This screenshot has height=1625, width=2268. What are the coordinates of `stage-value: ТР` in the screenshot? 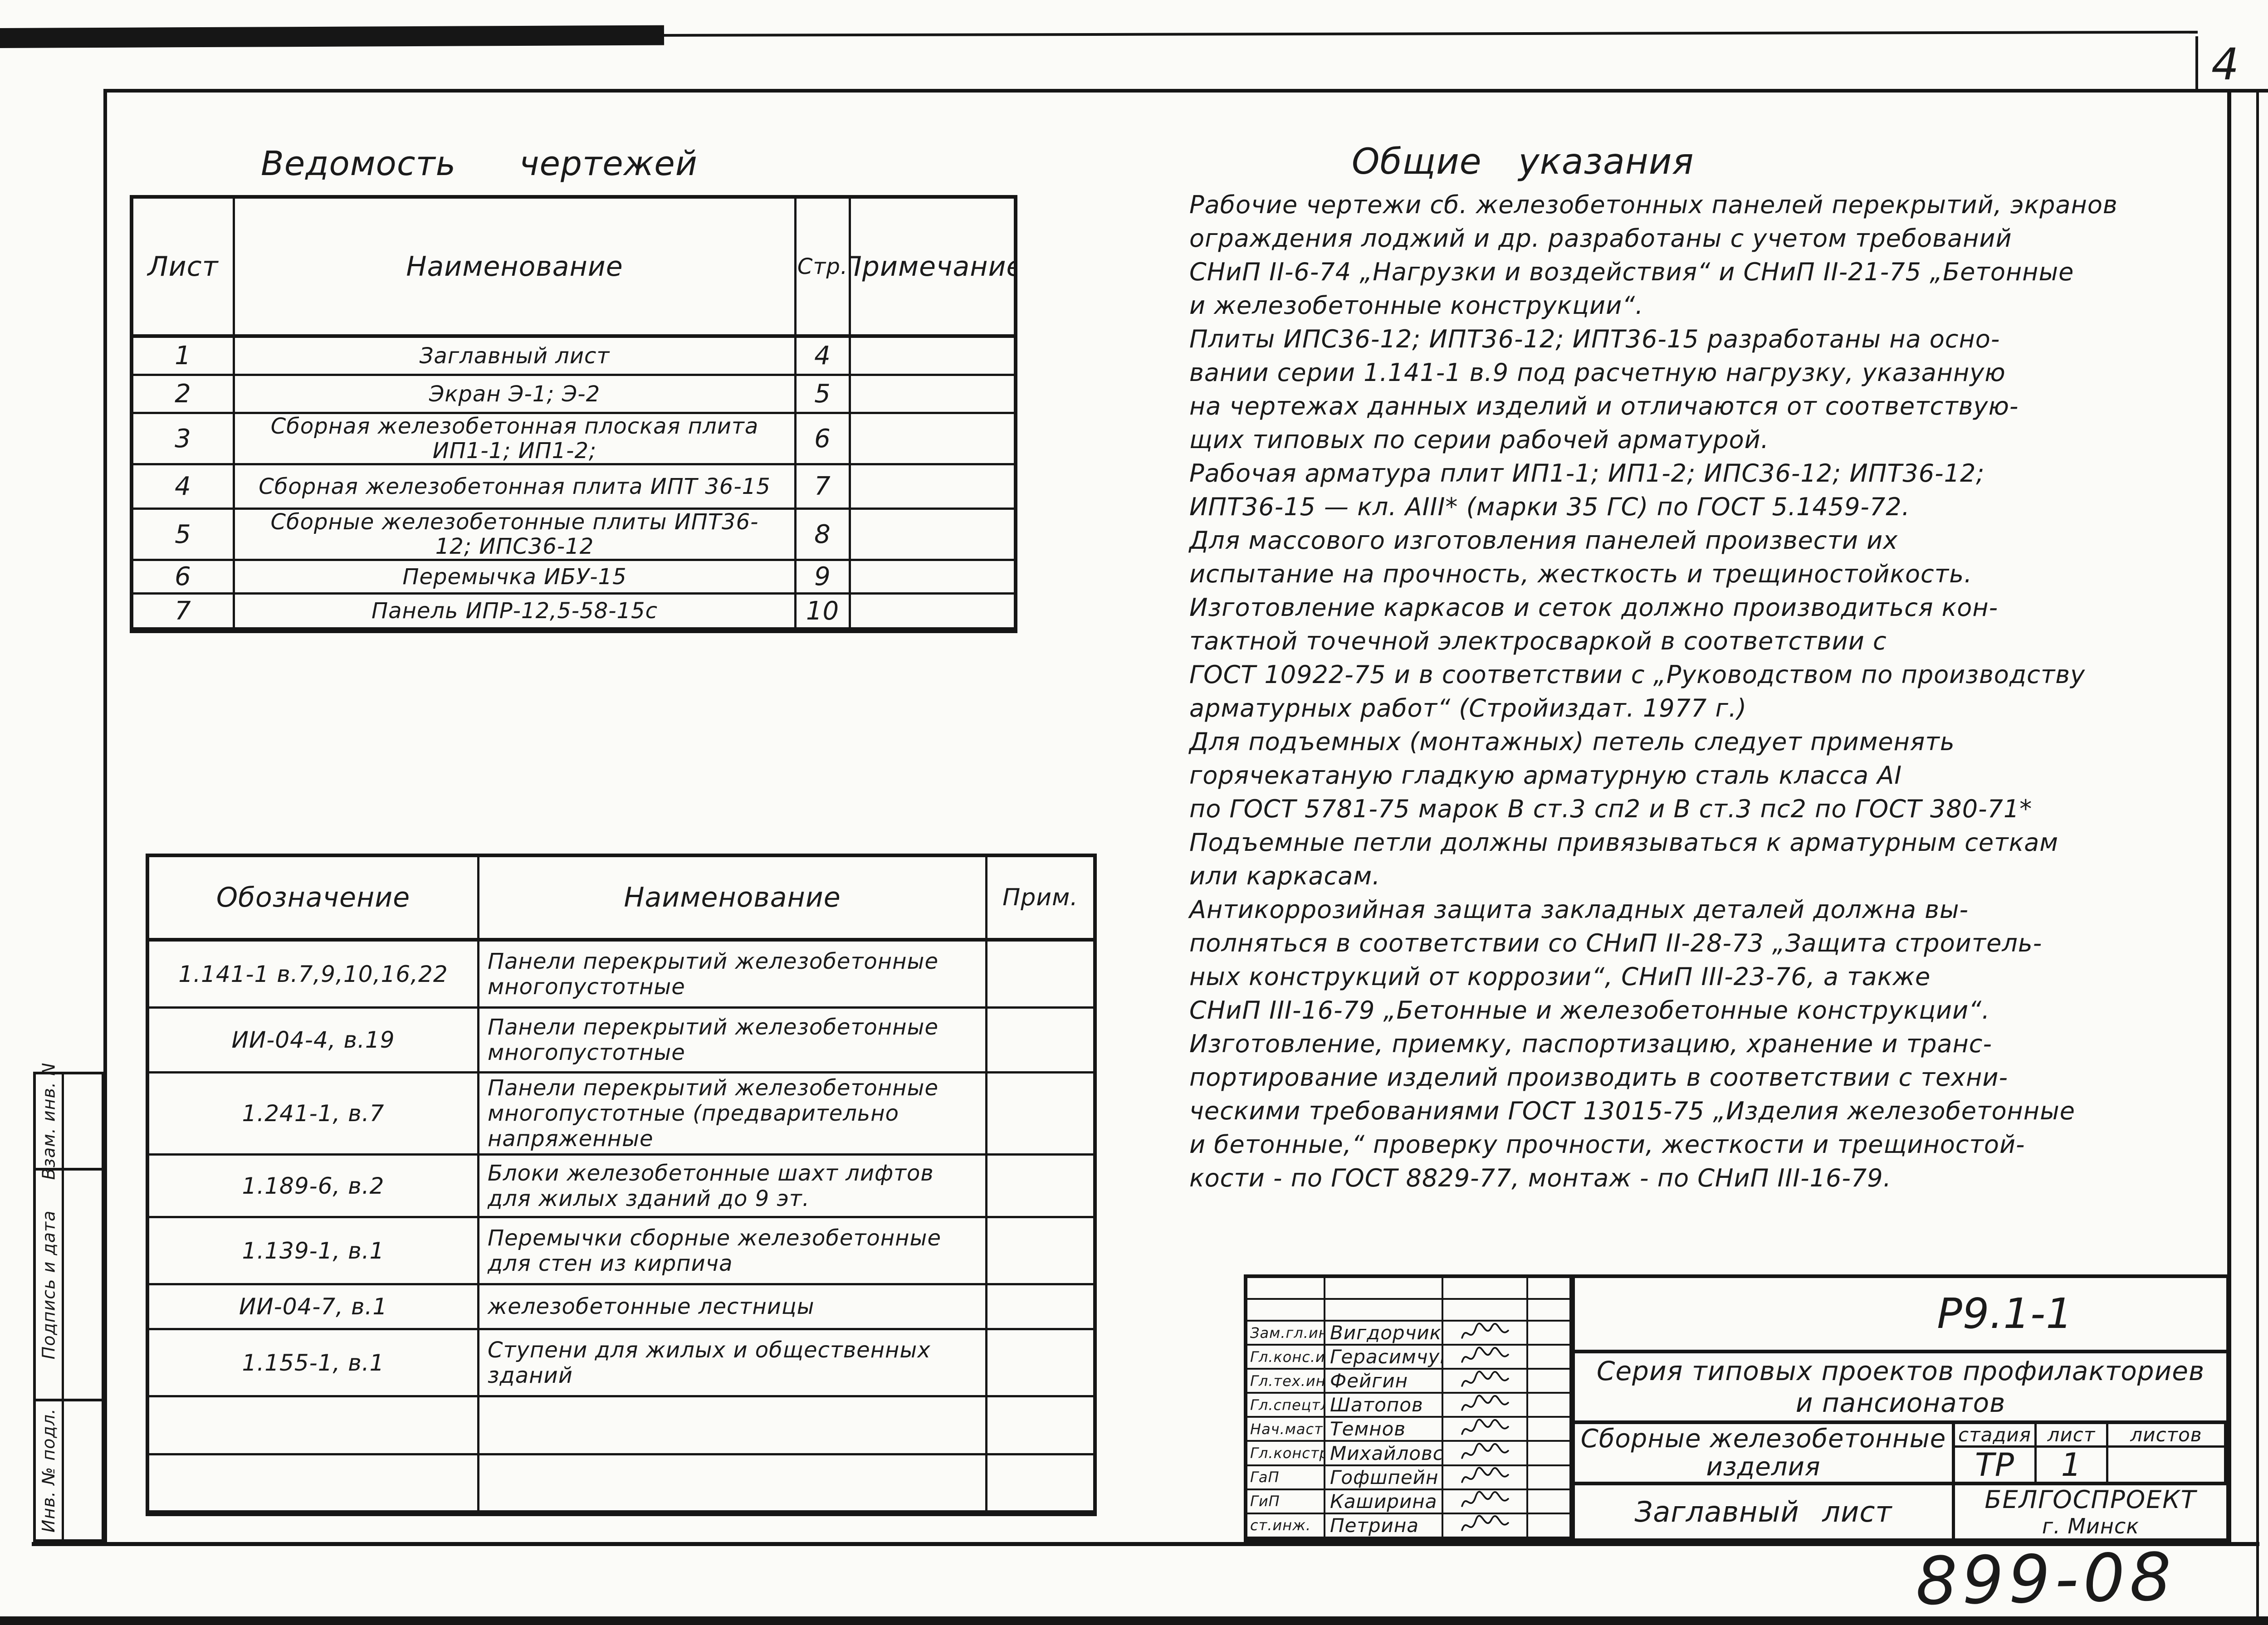 It's located at (1996, 1465).